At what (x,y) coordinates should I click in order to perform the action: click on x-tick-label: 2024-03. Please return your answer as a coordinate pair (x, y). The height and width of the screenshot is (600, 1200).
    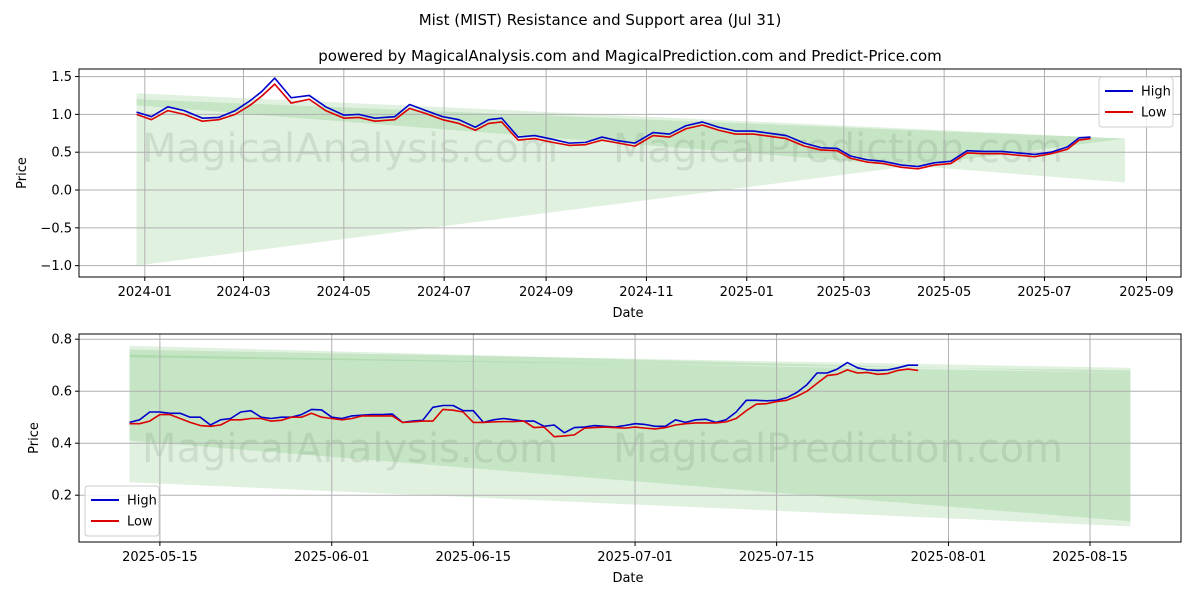
    Looking at the image, I should click on (243, 292).